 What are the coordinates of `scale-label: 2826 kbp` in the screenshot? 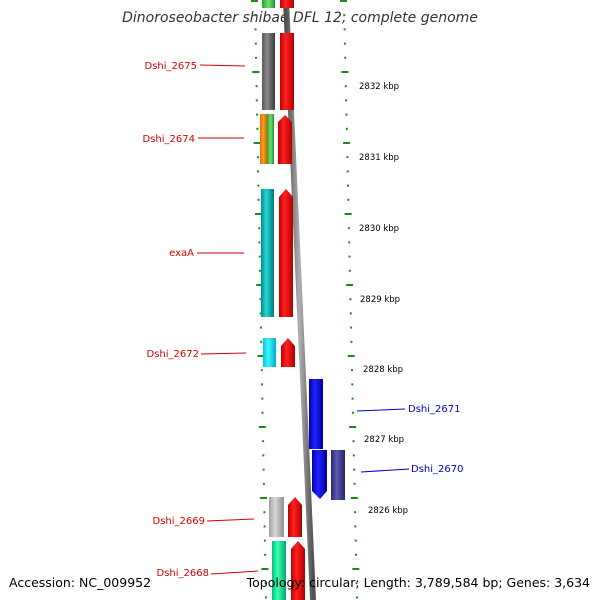 It's located at (388, 511).